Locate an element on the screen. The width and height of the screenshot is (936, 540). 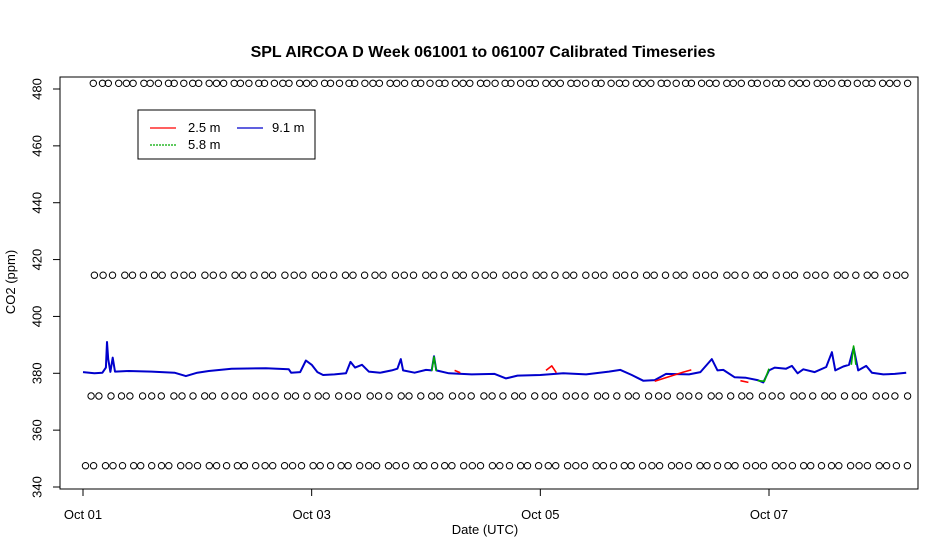
data-series is located at coordinates (494, 362).